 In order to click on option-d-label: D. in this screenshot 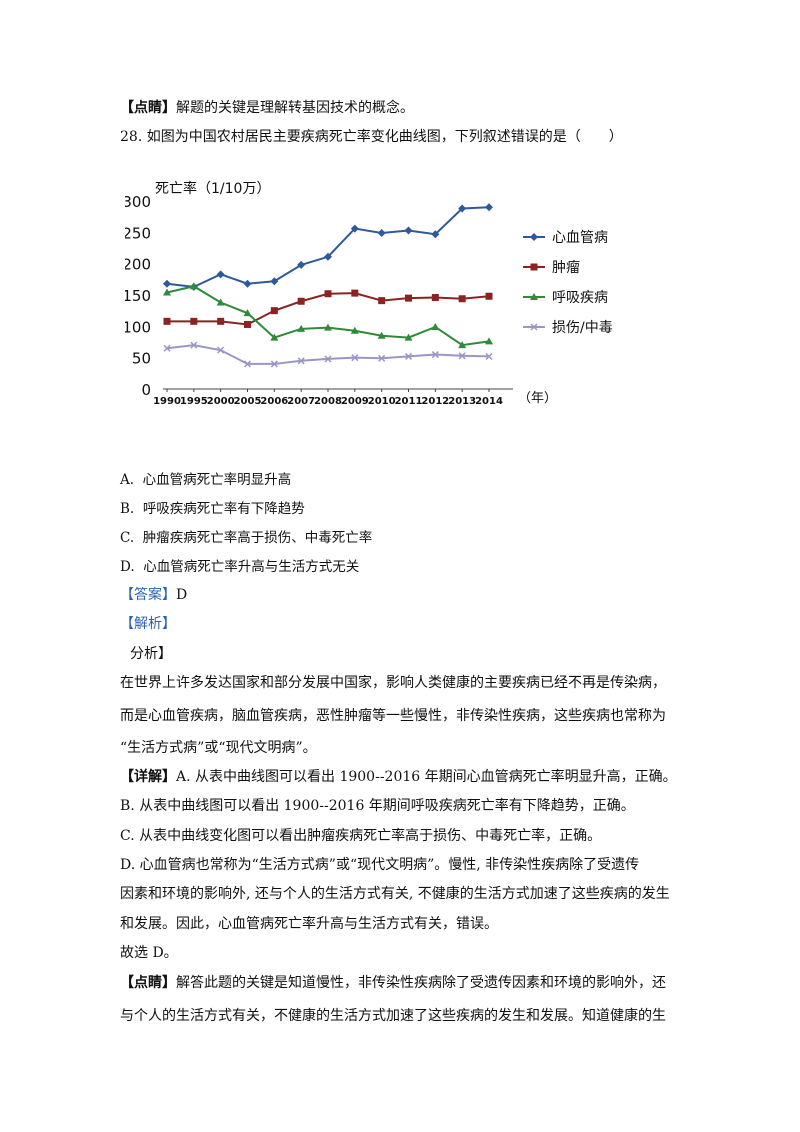, I will do `click(127, 567)`.